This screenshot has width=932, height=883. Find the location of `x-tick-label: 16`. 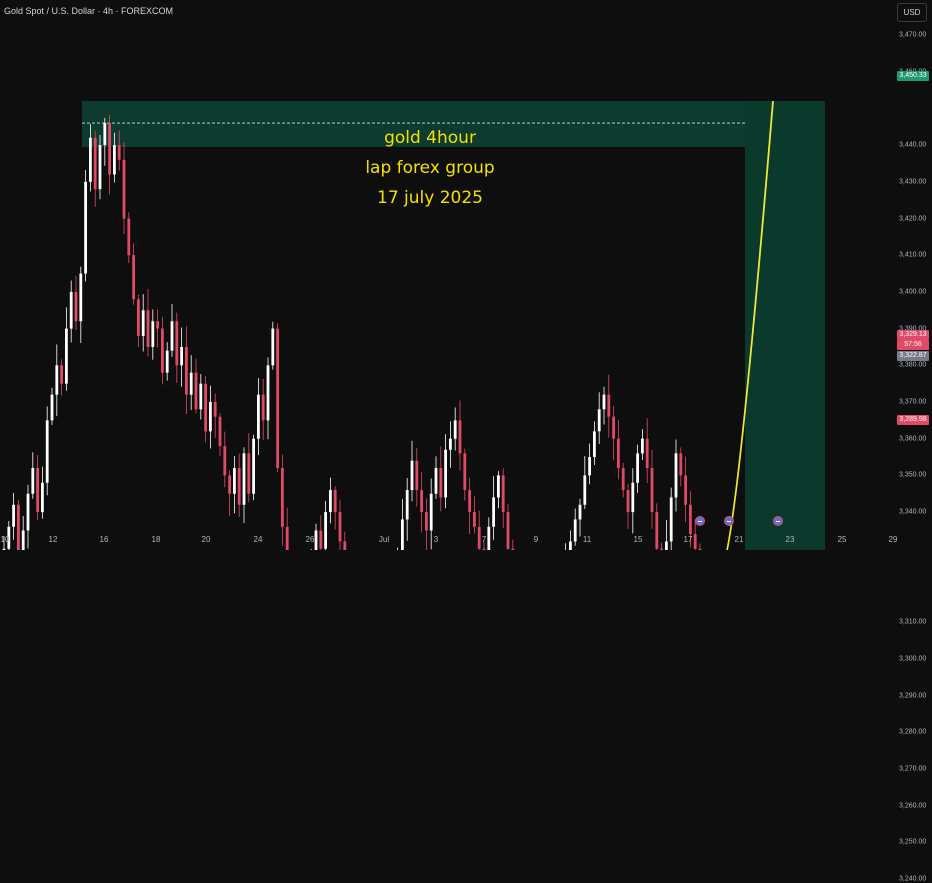

x-tick-label: 16 is located at coordinates (104, 539).